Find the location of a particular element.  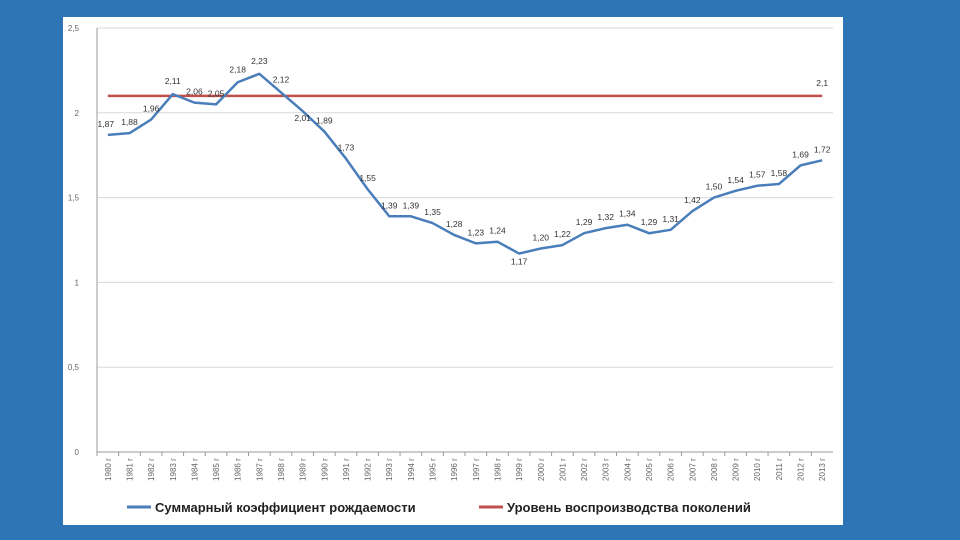

data-label: 1,42 is located at coordinates (692, 200).